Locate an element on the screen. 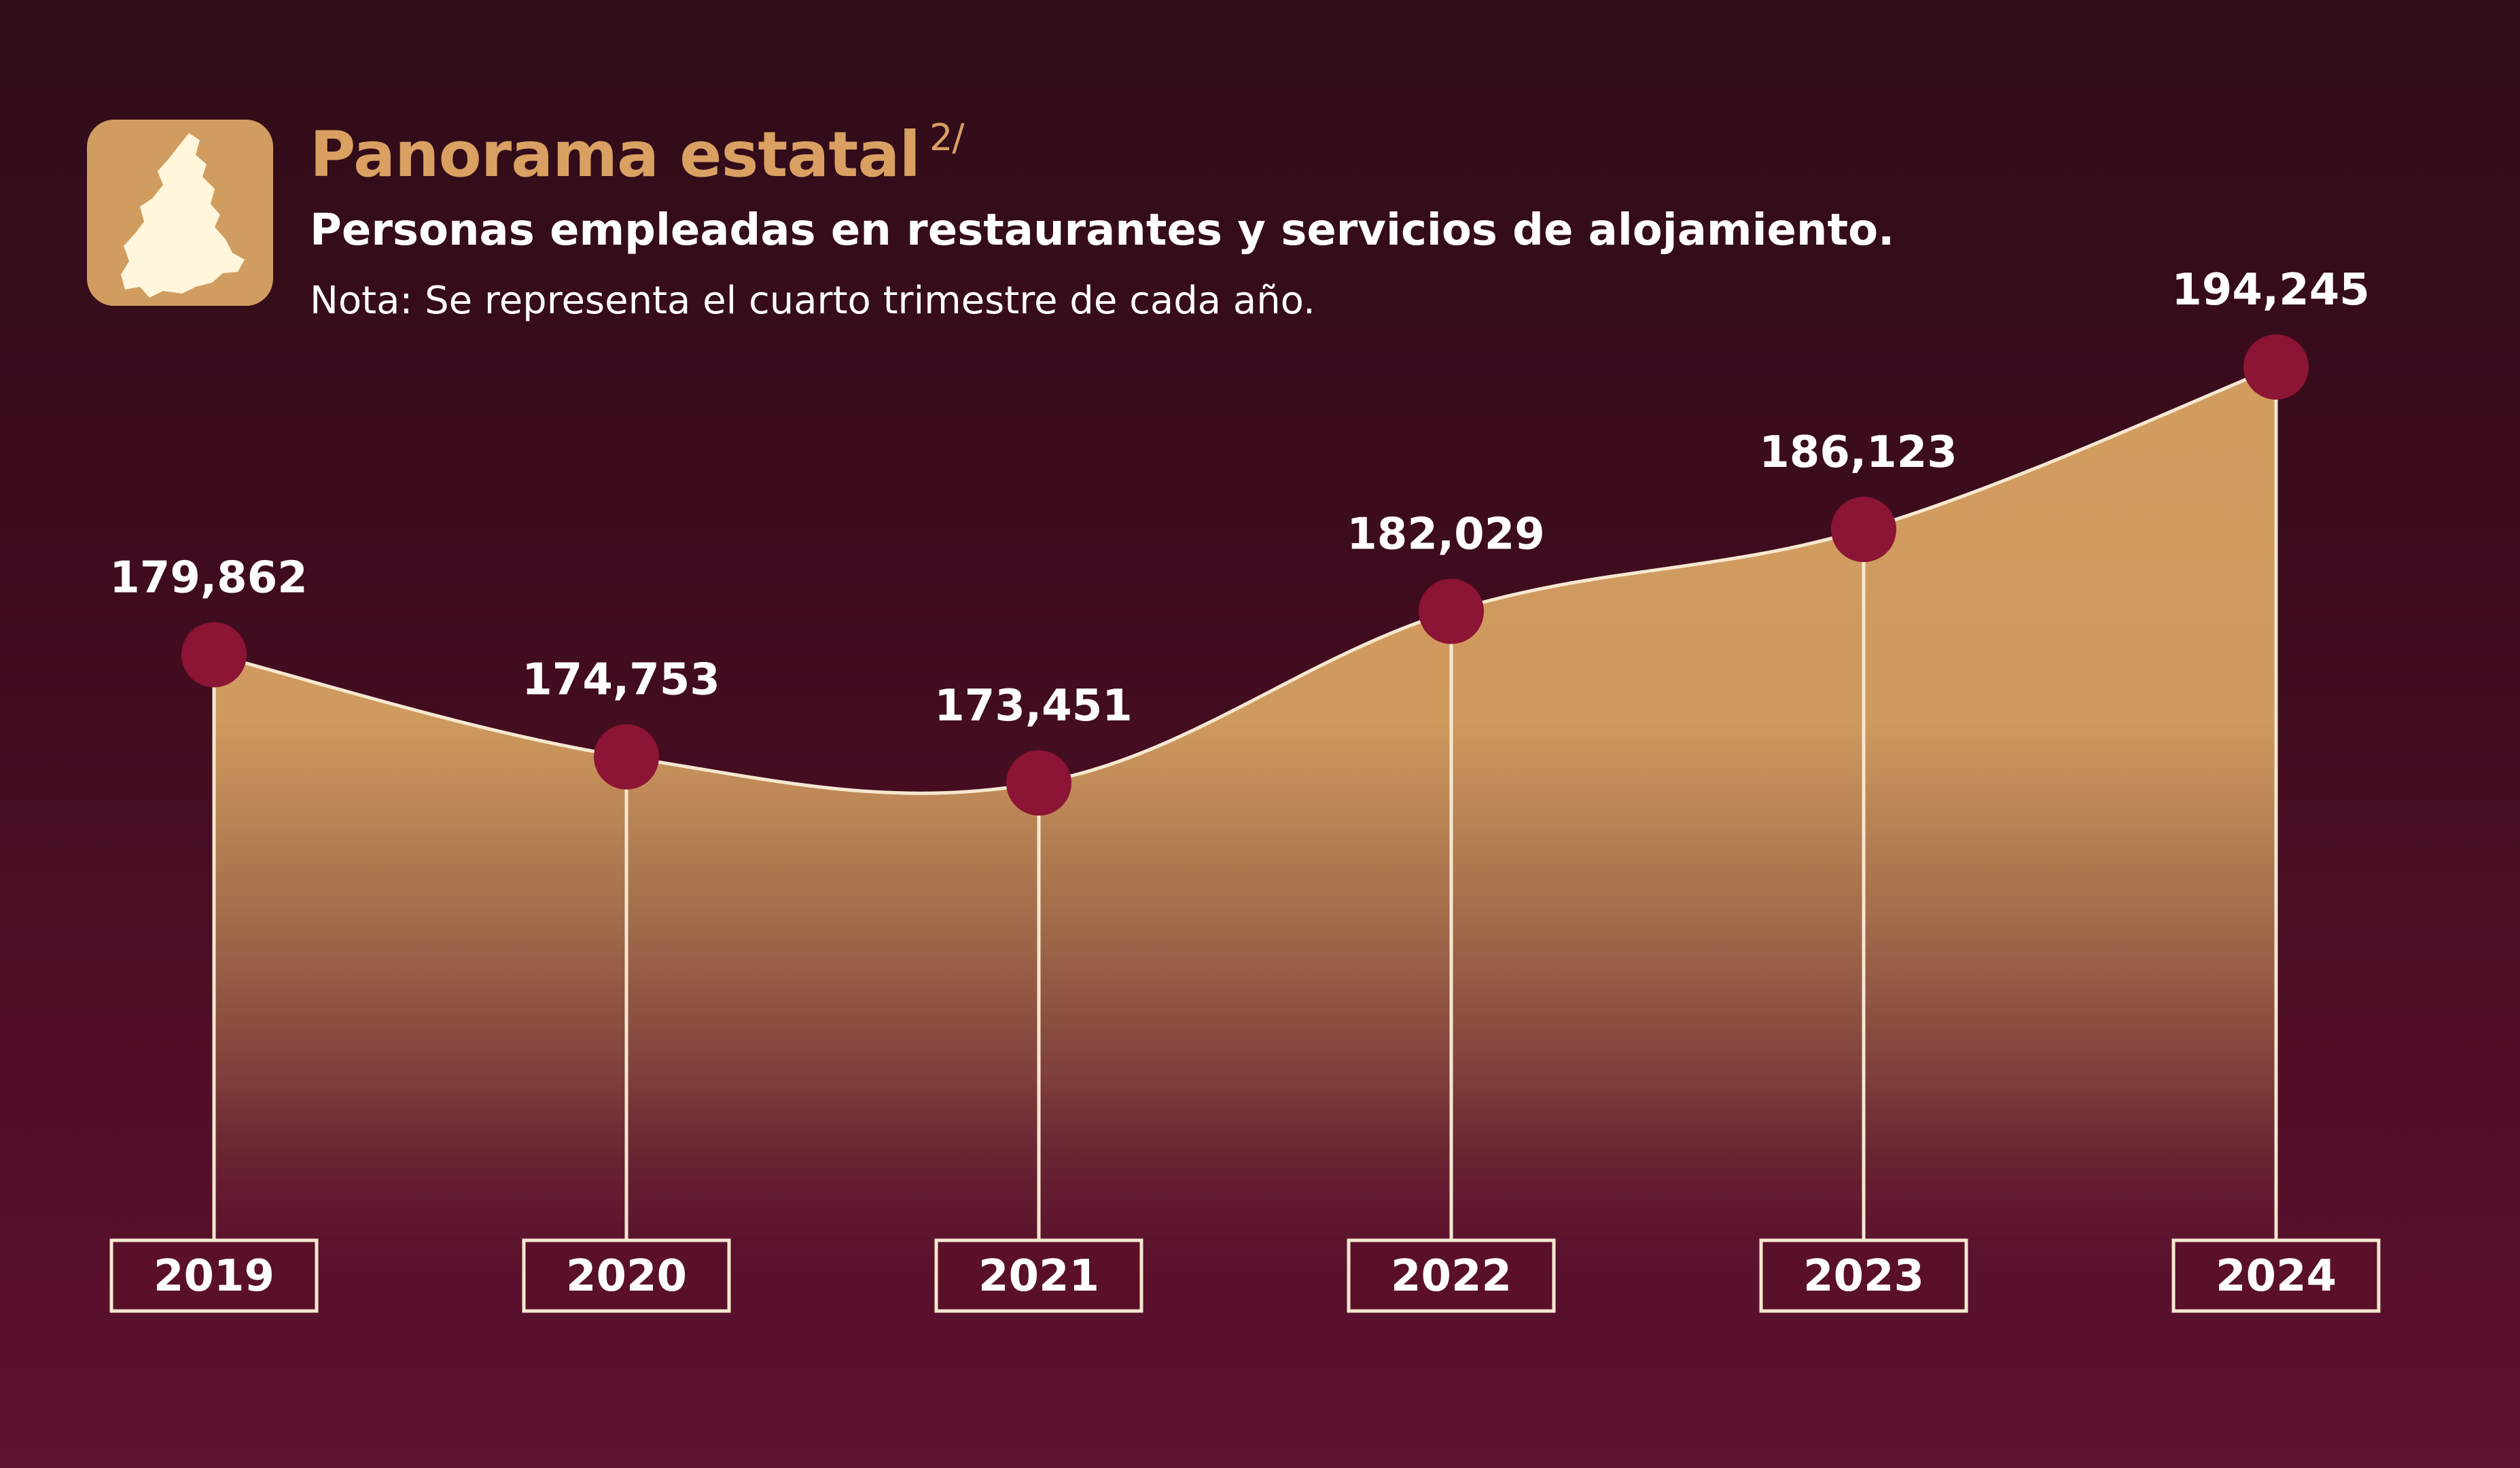 The height and width of the screenshot is (1468, 2520). year-box-2023 is located at coordinates (1863, 1275).